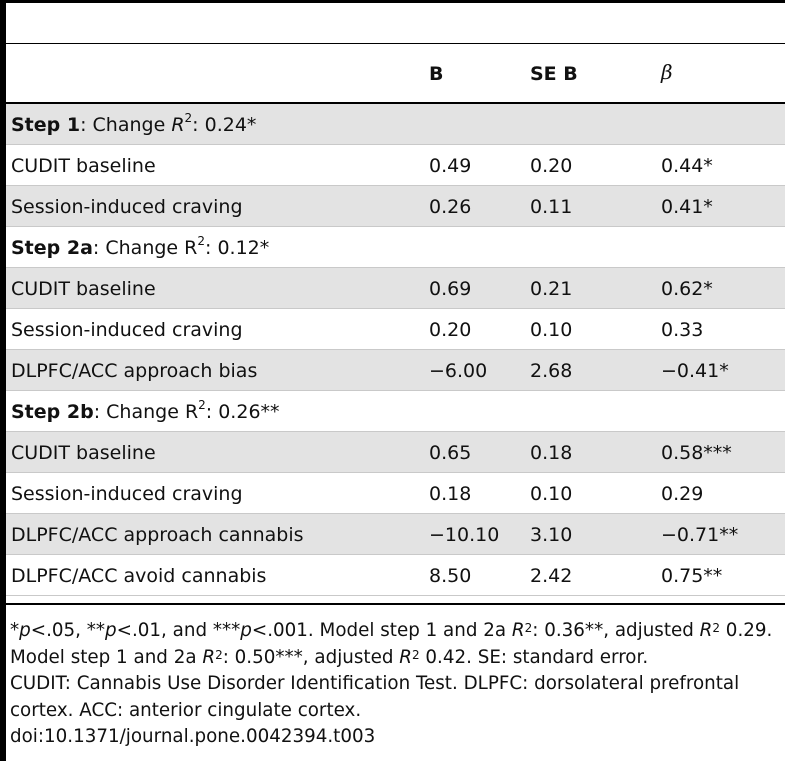 The height and width of the screenshot is (761, 785). I want to click on value-b: 0.20, so click(450, 330).